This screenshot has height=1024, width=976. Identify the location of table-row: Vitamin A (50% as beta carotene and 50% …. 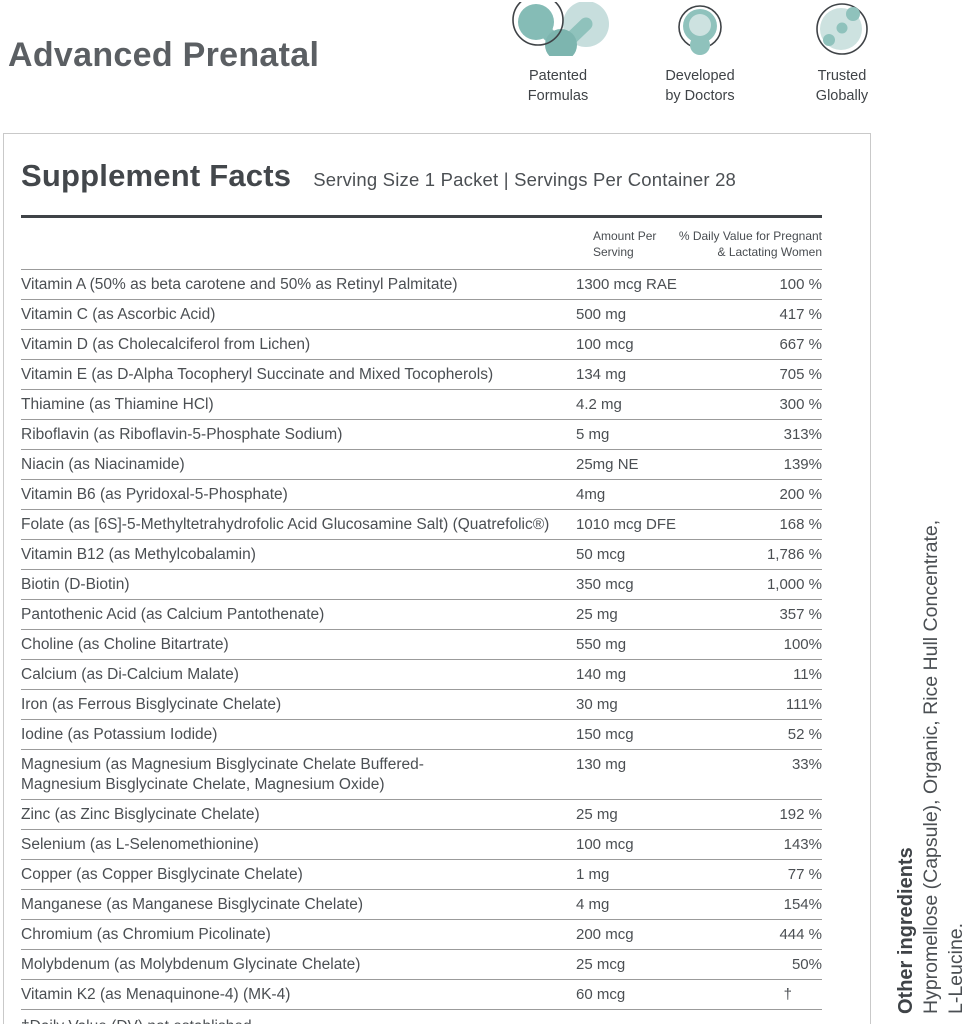
(421, 285).